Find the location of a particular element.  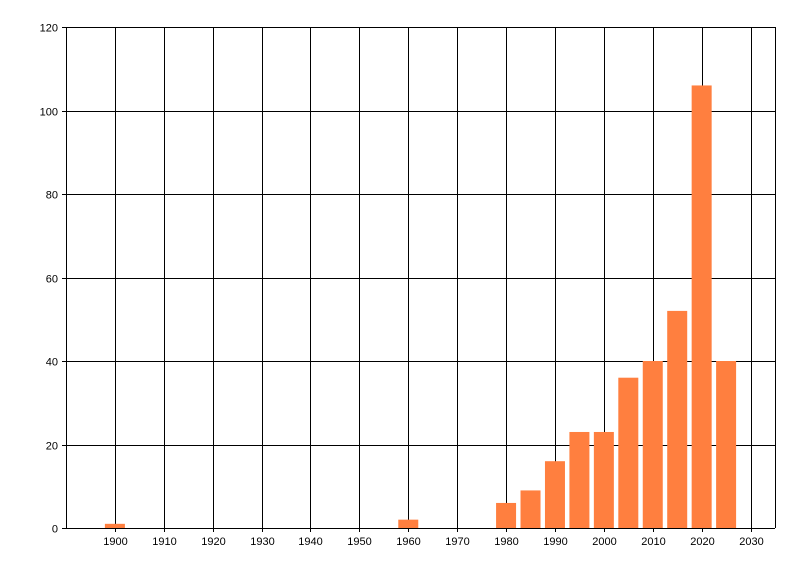

x-tick-label: 1930 is located at coordinates (262, 542).